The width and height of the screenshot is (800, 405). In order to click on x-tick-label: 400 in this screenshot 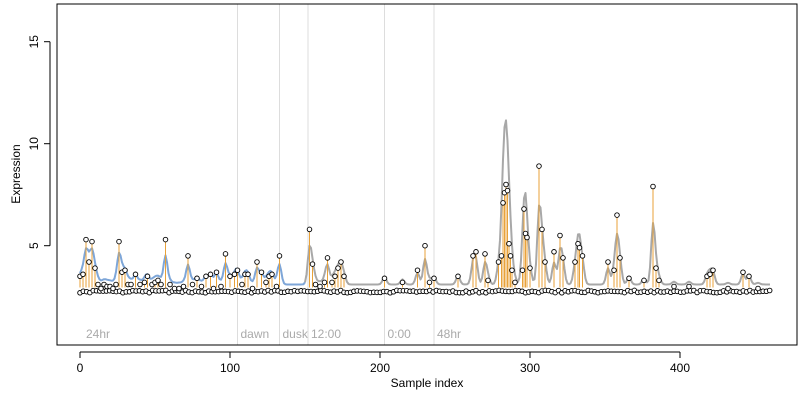, I will do `click(680, 368)`.